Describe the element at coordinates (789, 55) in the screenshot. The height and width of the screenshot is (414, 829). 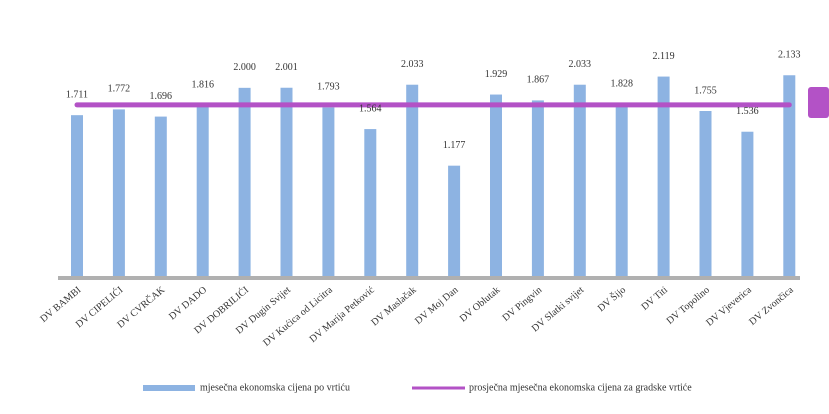
I see `value-label: 2.133` at that location.